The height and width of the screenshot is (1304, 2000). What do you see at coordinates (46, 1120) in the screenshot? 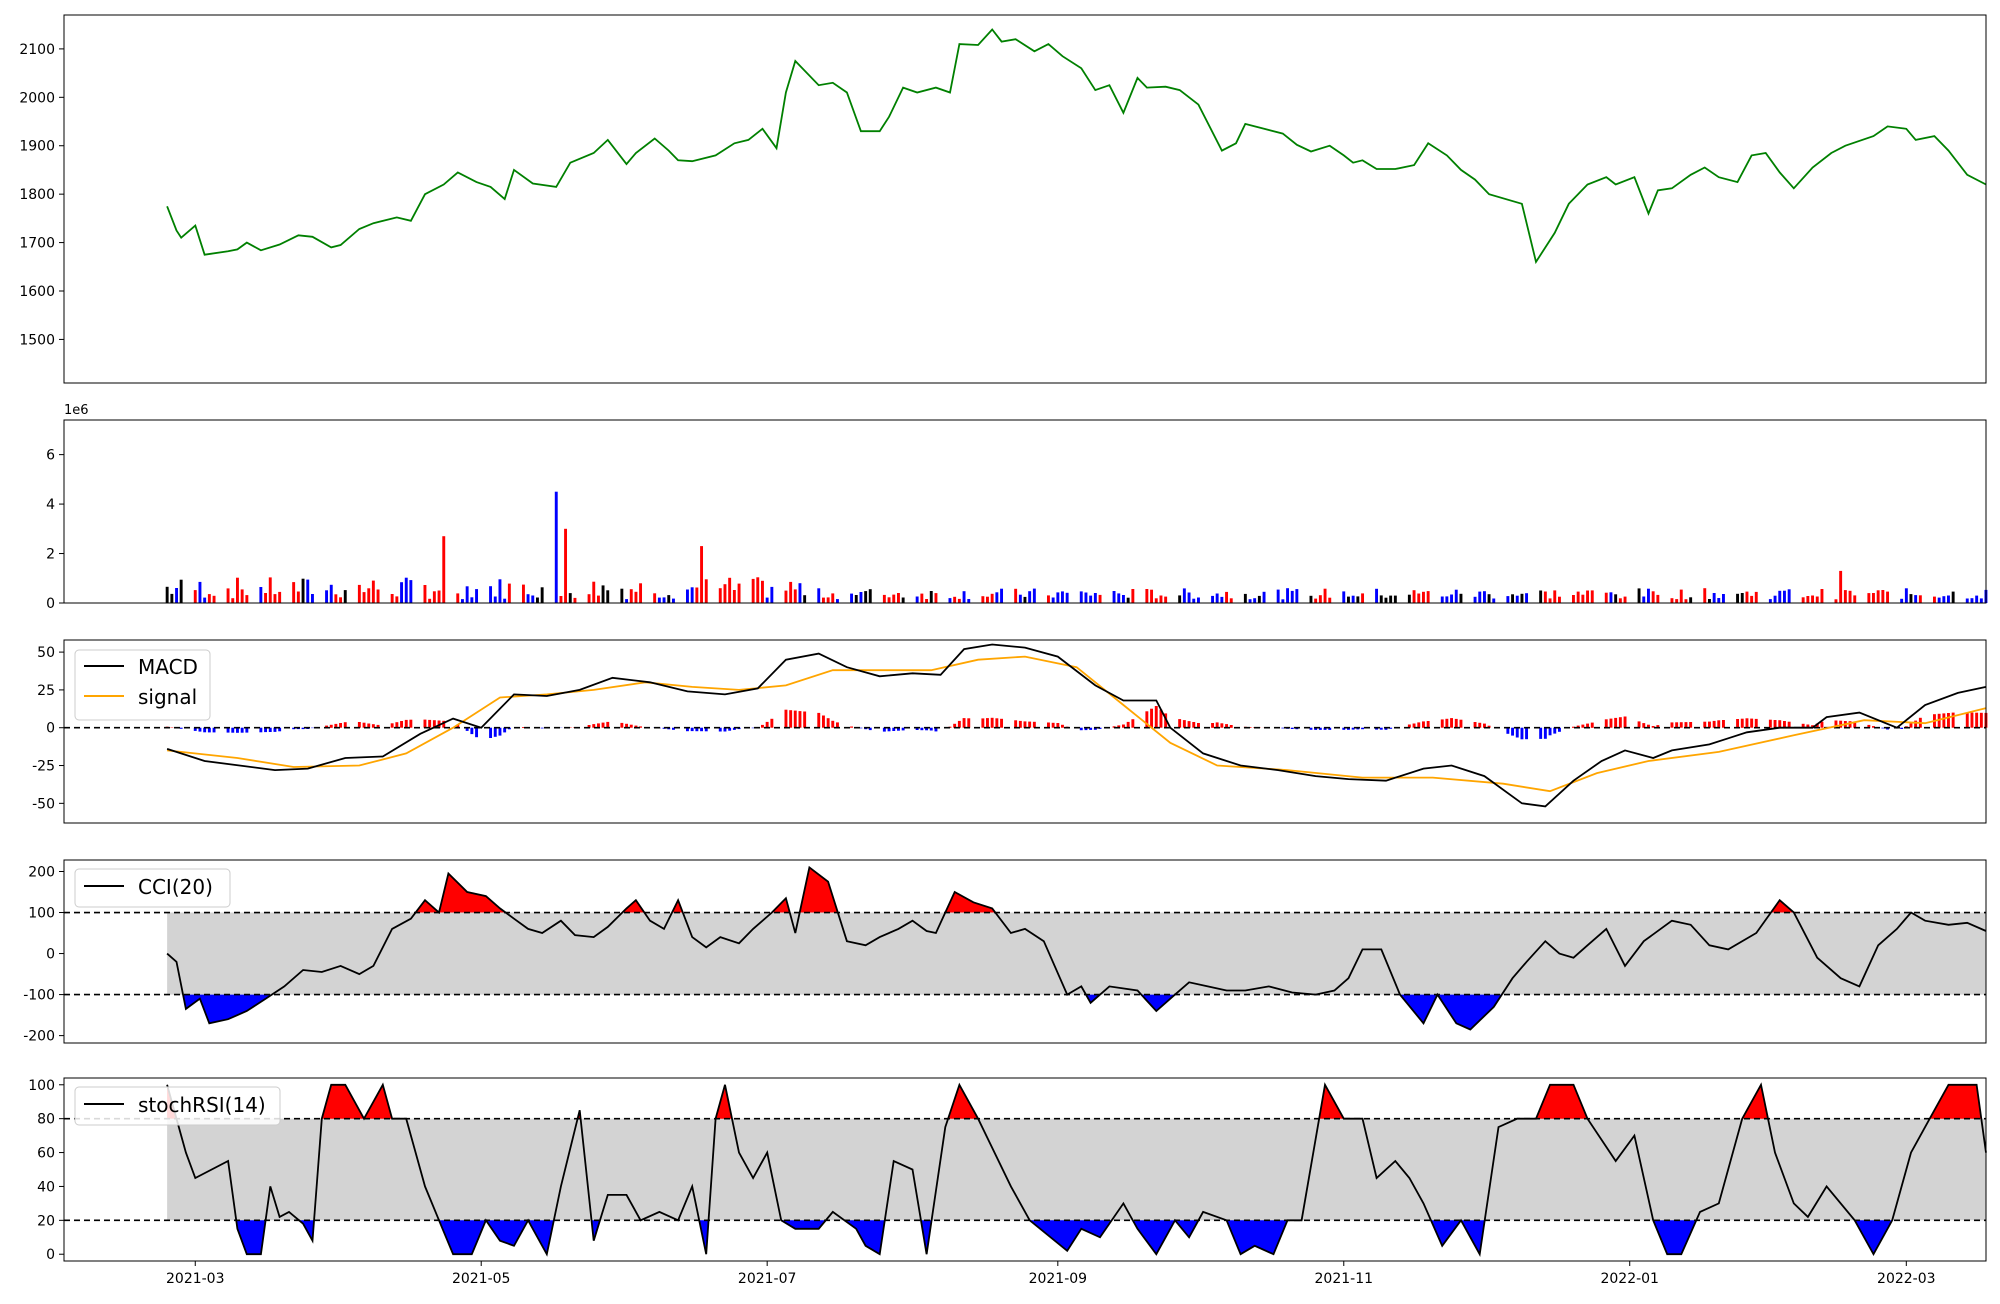
I see `stoch-ytick-label: 80` at bounding box center [46, 1120].